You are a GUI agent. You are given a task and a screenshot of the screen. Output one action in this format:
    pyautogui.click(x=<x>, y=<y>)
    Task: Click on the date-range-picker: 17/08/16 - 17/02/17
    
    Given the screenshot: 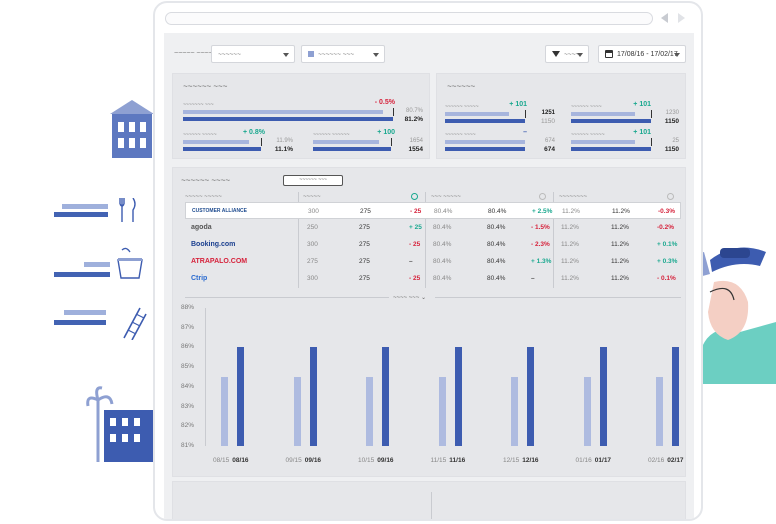 What is the action you would take?
    pyautogui.click(x=642, y=54)
    